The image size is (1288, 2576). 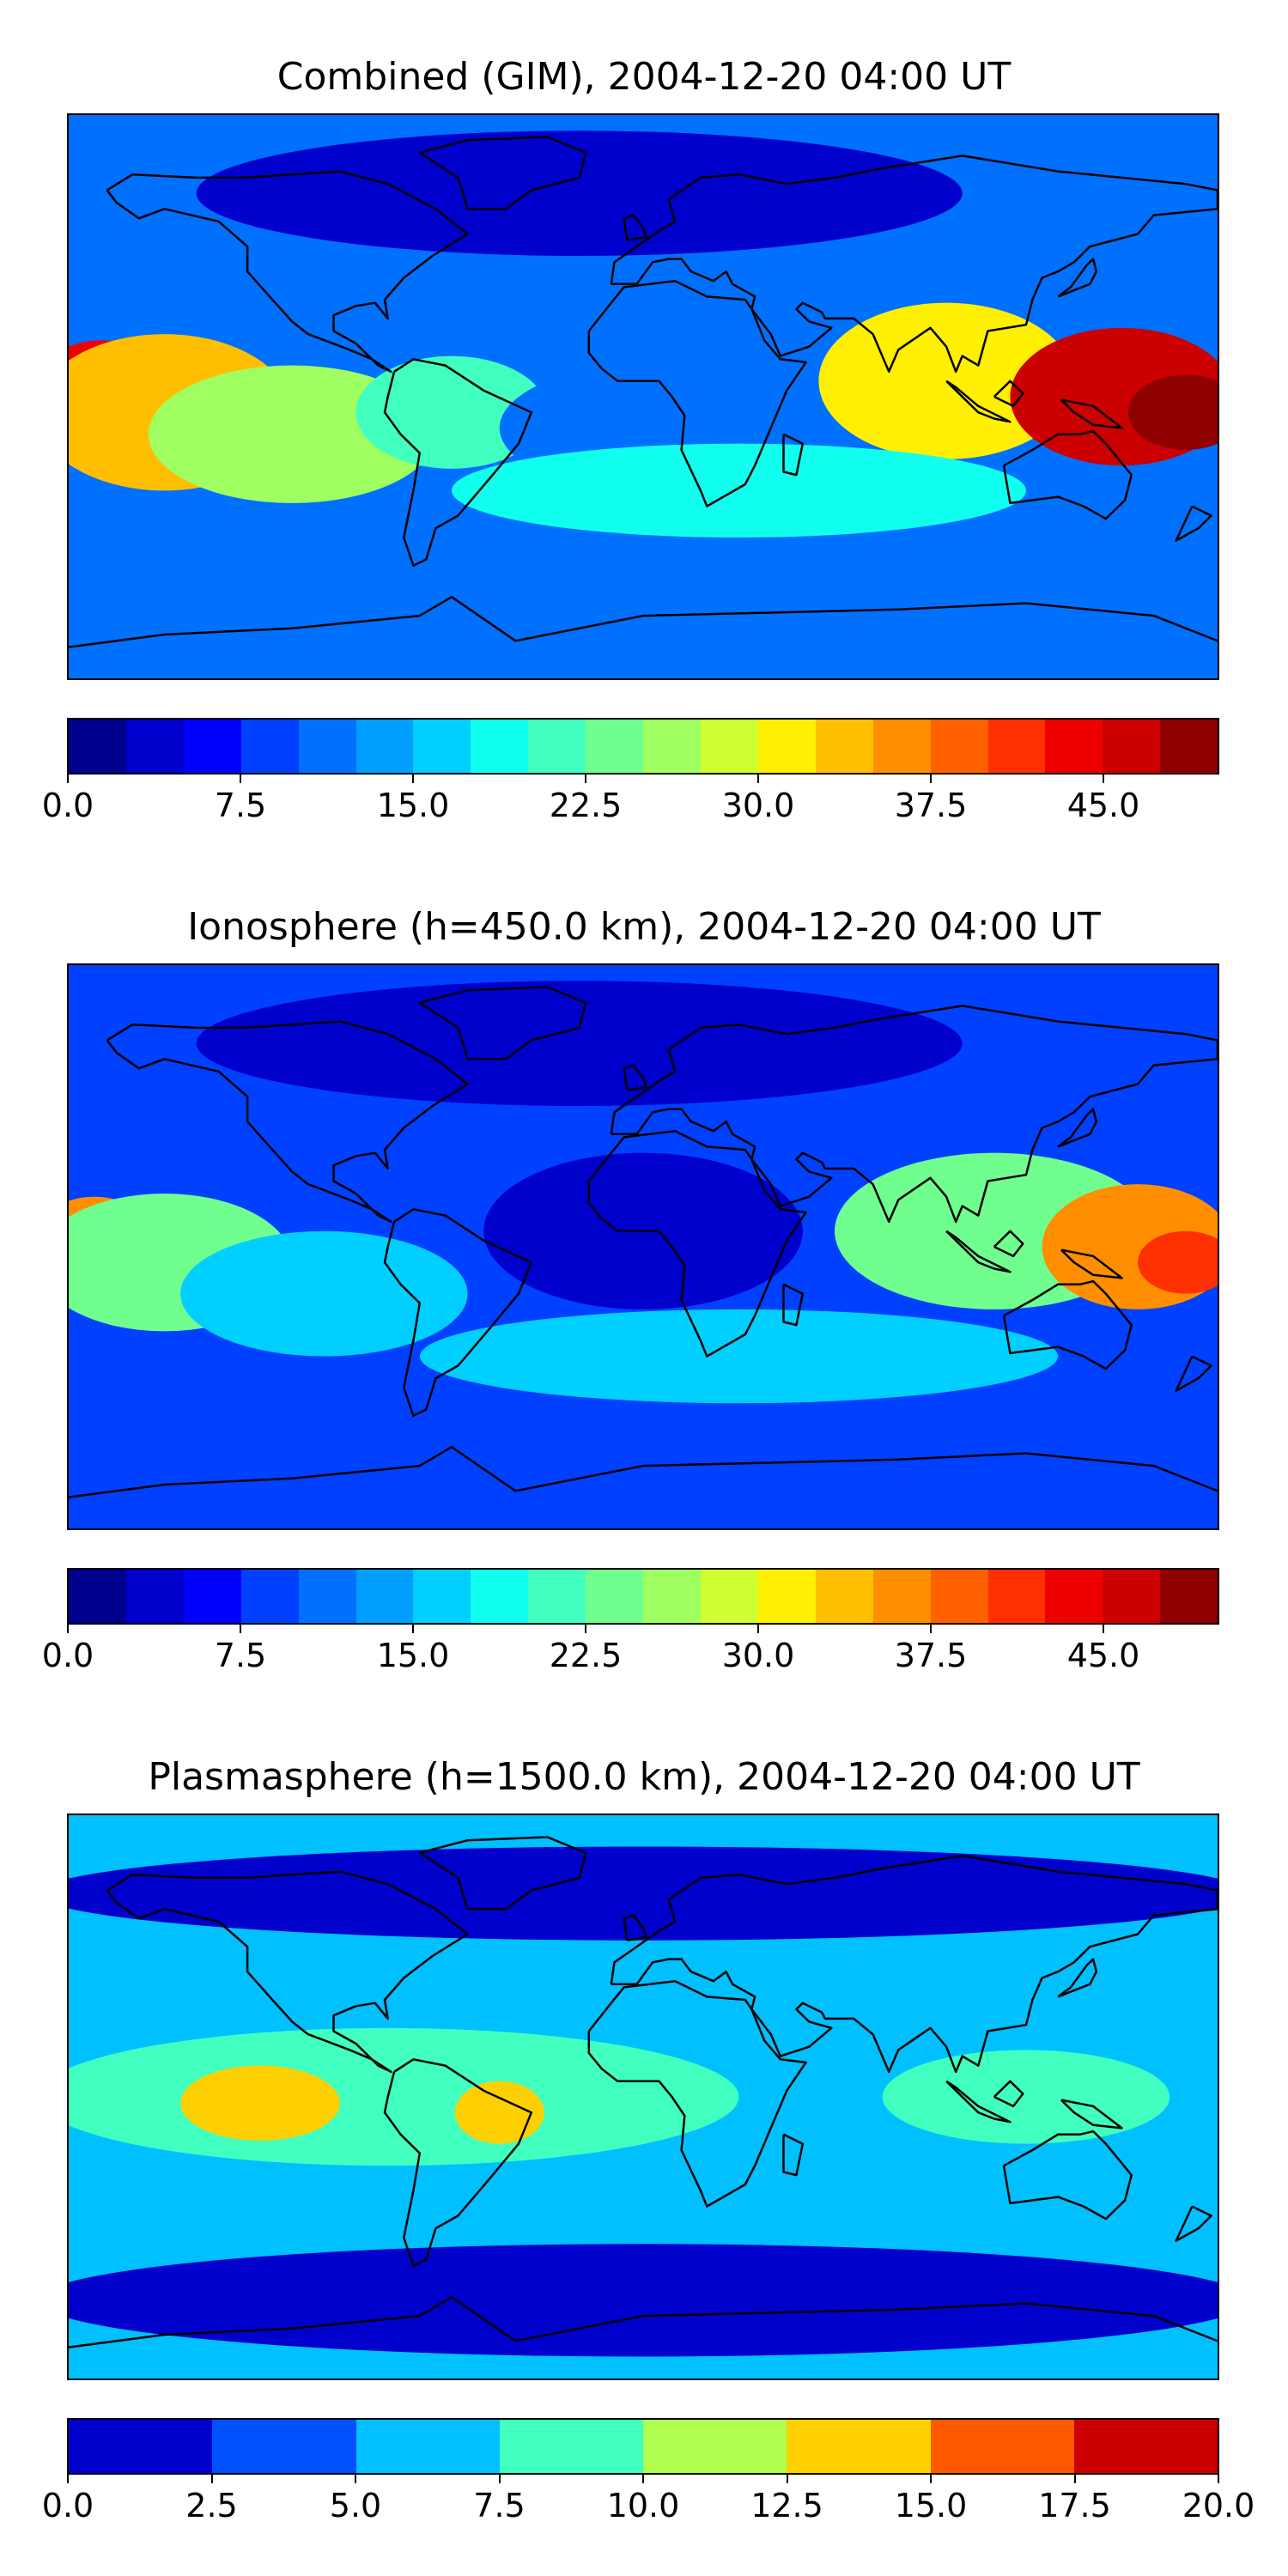 I want to click on colorbar-tick-label: 17.5, so click(x=1074, y=2506).